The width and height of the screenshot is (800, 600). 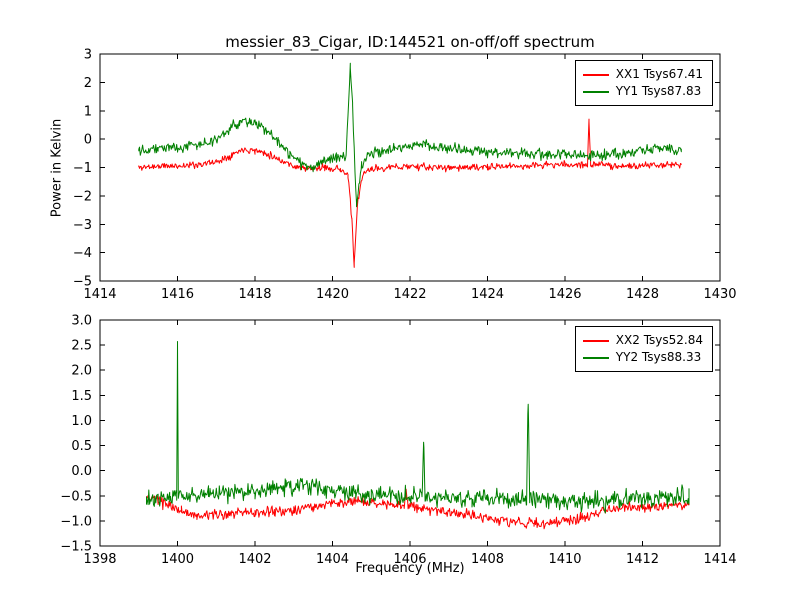 I want to click on y-tick-label: −1, so click(x=82, y=168).